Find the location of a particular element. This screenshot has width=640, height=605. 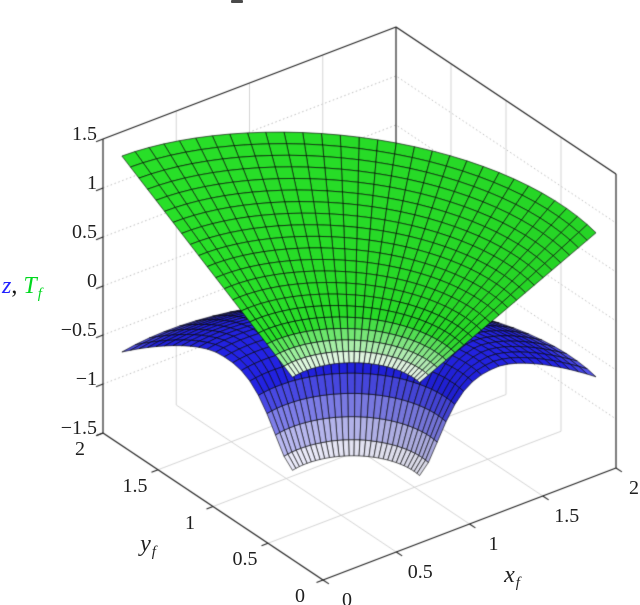

z-axis-label-T: T is located at coordinates (30, 286).